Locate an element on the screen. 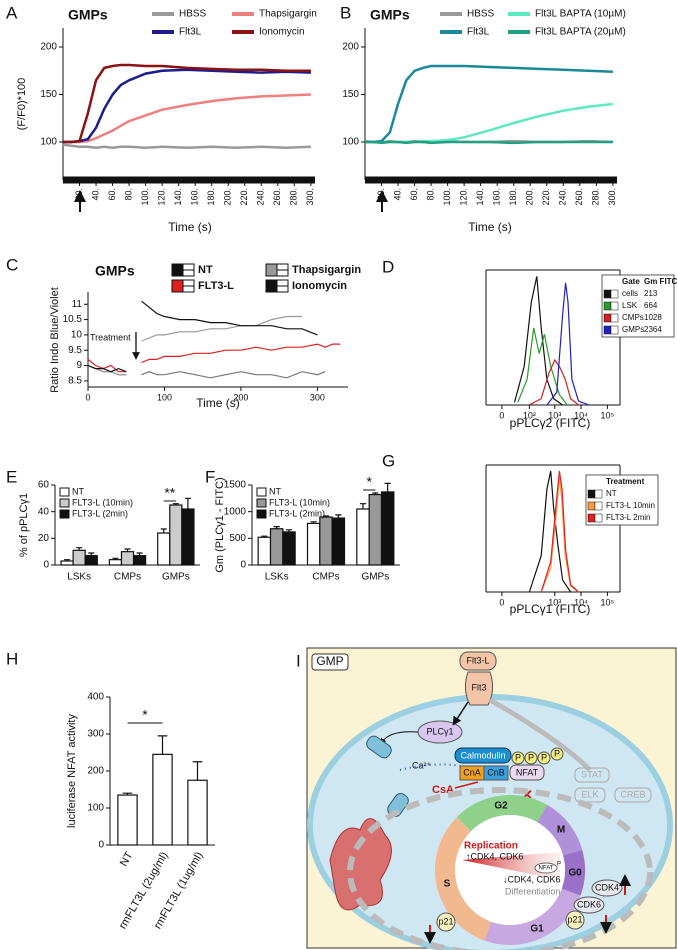 Image resolution: width=677 pixels, height=950 pixels. nfat-shape is located at coordinates (546, 868).